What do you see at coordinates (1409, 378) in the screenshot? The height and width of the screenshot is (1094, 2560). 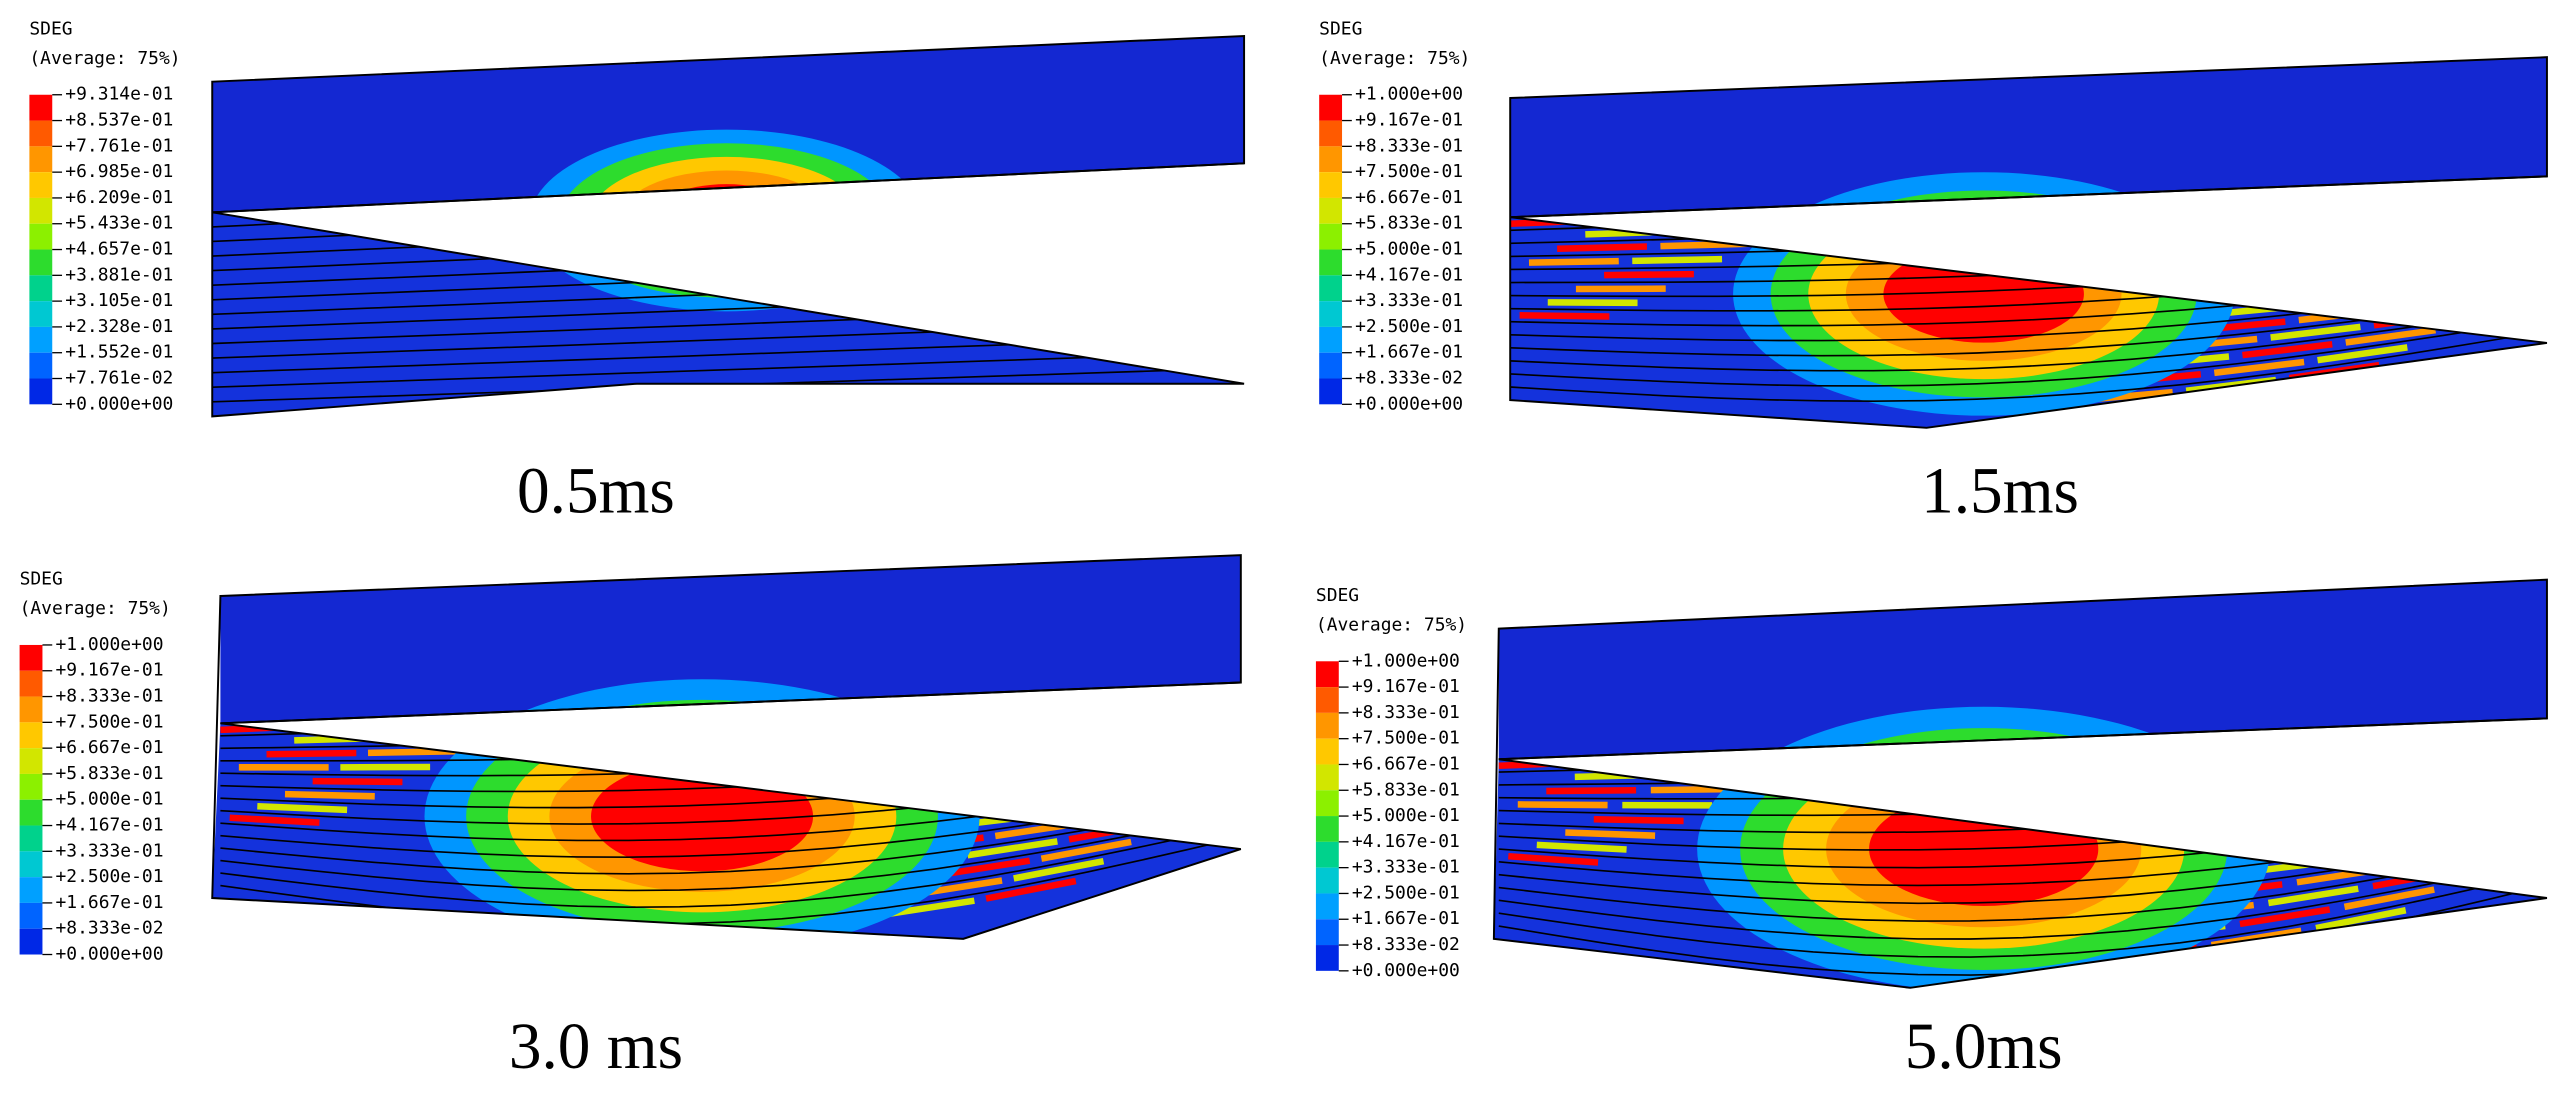 I see `legend-label: +8.333e-02` at bounding box center [1409, 378].